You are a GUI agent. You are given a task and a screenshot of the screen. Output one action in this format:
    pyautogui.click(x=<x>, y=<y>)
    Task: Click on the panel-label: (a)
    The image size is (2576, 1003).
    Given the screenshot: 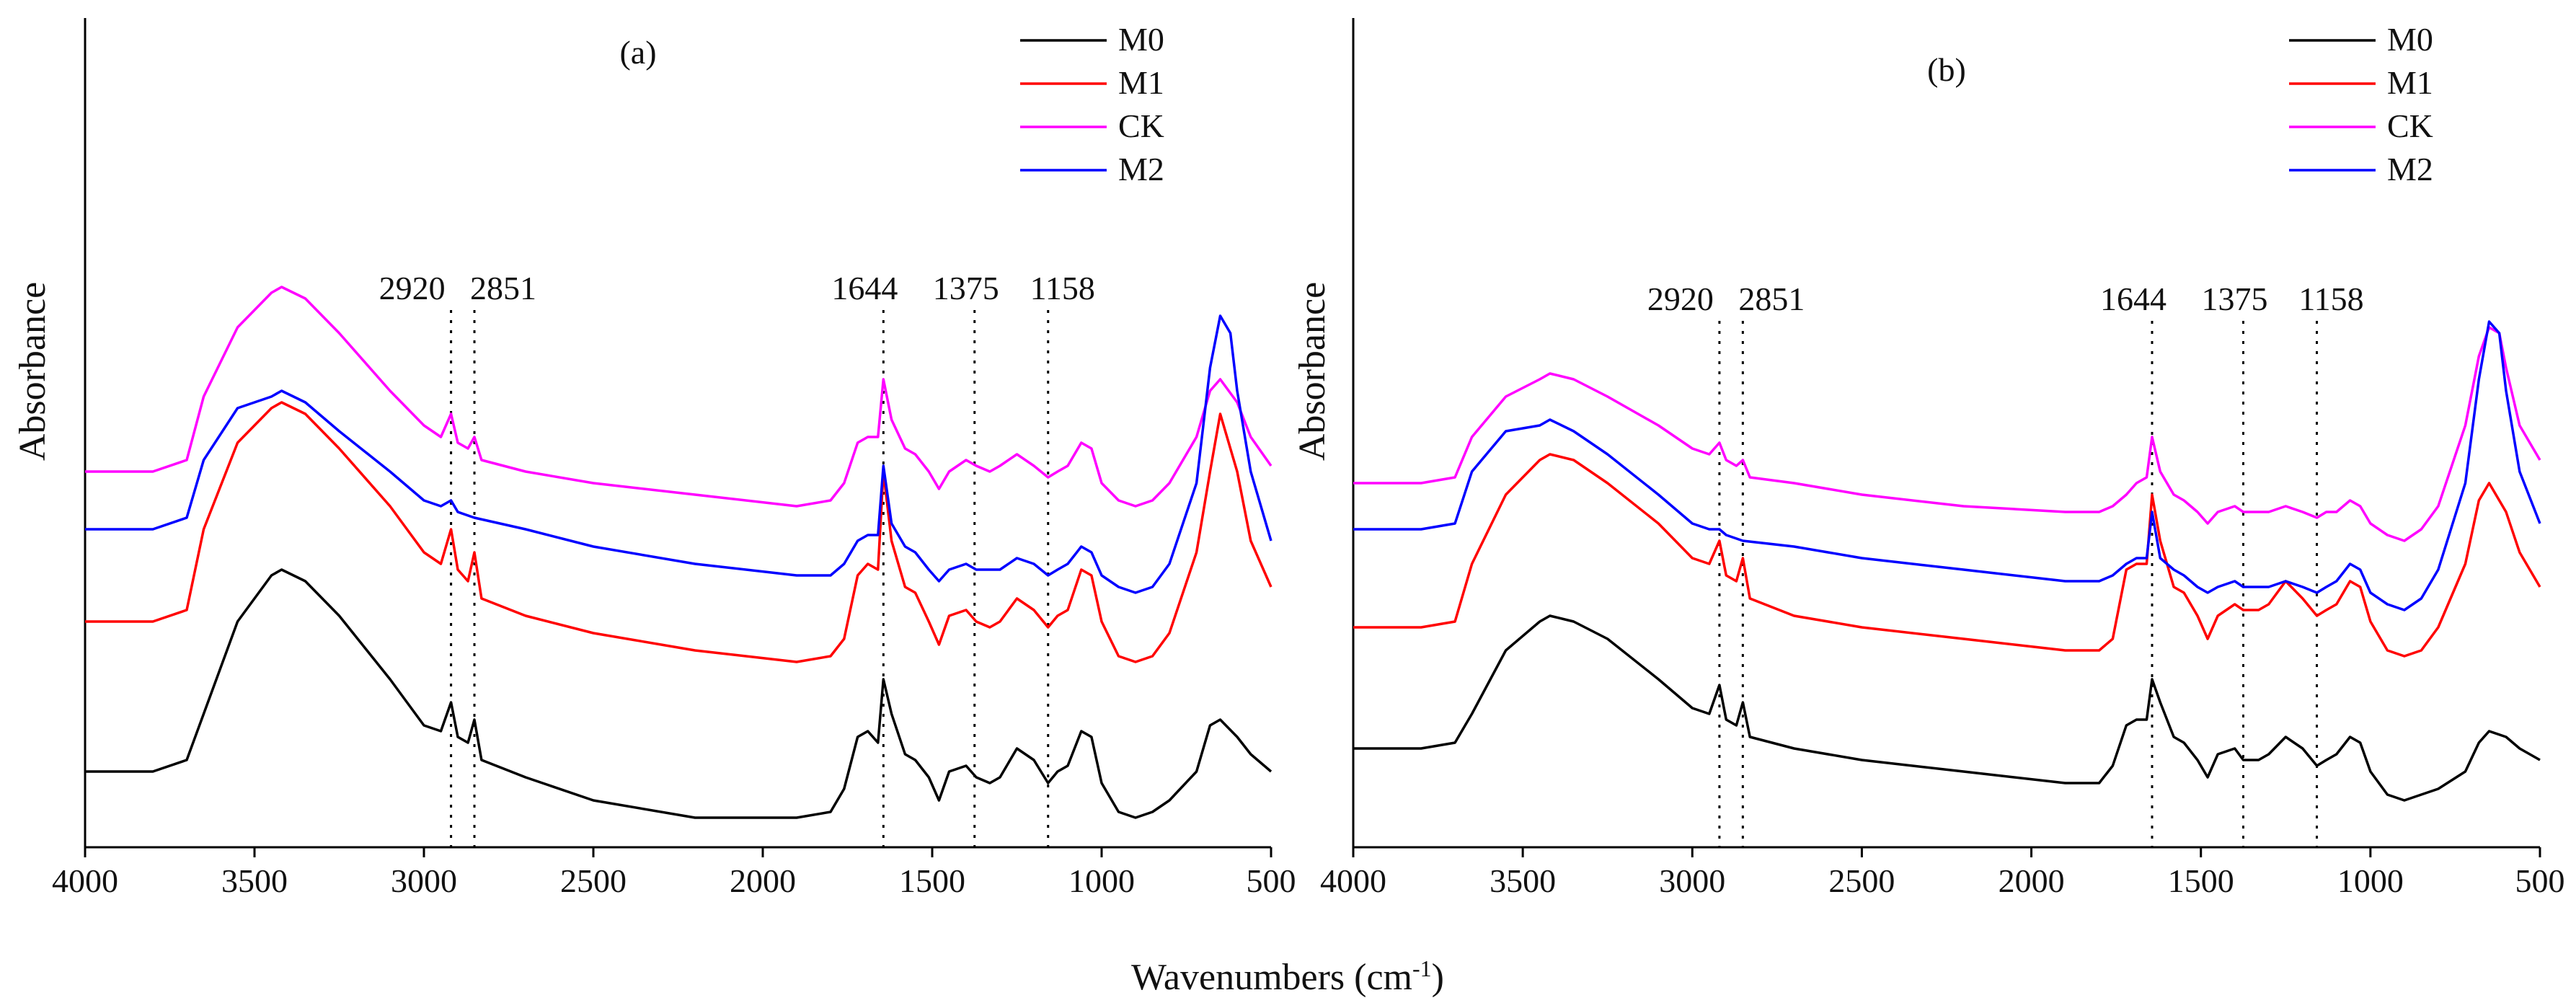 What is the action you would take?
    pyautogui.click(x=637, y=52)
    